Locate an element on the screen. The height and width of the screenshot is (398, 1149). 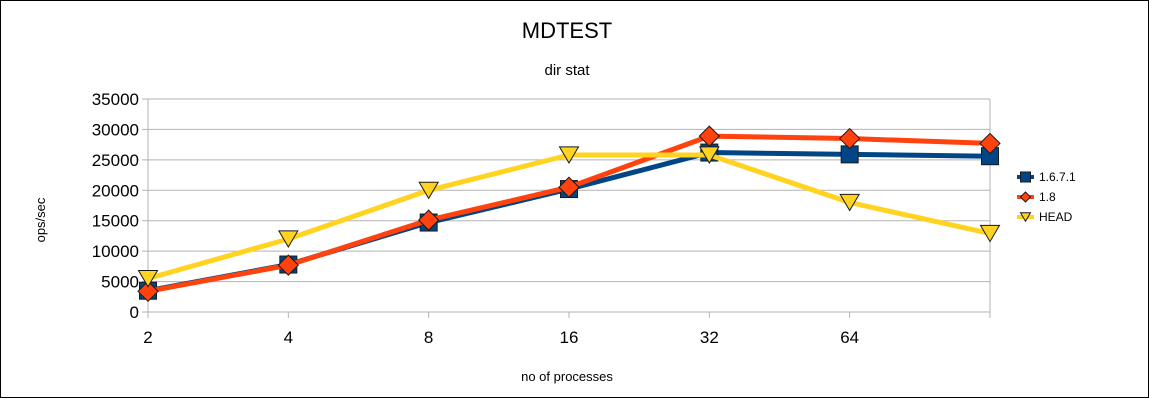
legend-label: 1.8 is located at coordinates (1047, 197).